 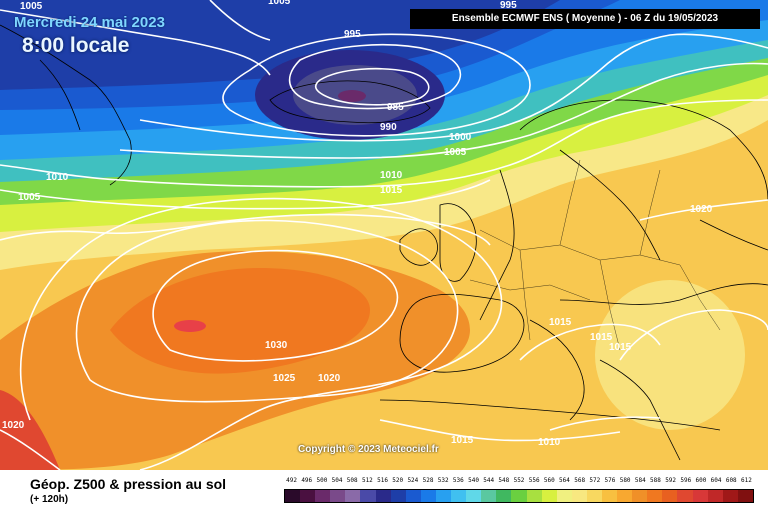 I want to click on scale-label: 548, so click(x=504, y=480).